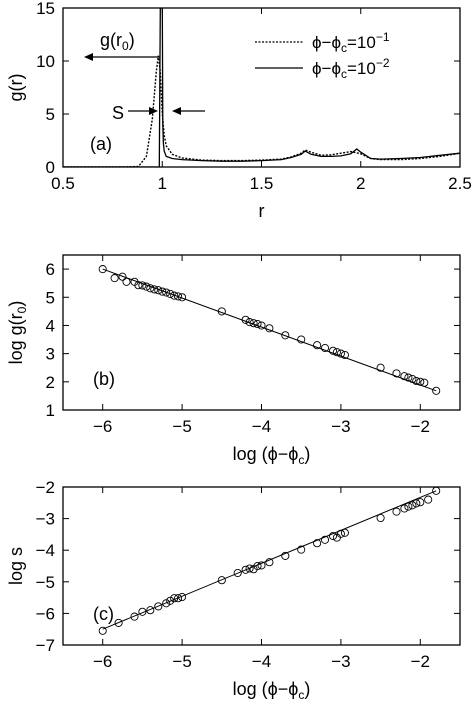 Image resolution: width=474 pixels, height=708 pixels. Describe the element at coordinates (16, 566) in the screenshot. I see `y-axis-label: log s` at that location.